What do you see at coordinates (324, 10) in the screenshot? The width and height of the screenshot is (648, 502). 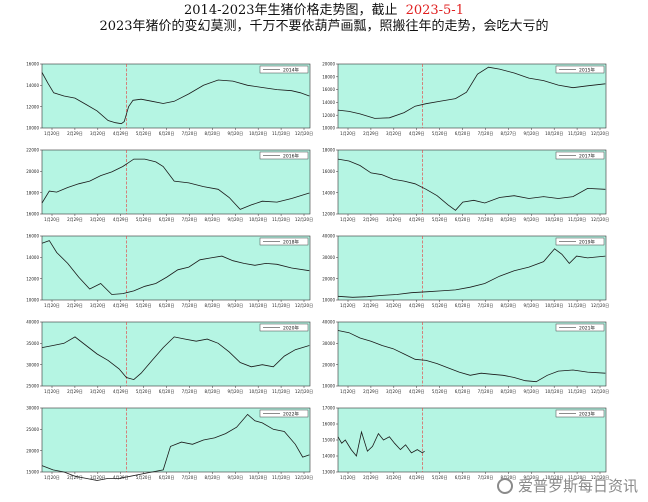 I see `title-line-1: 2014-2023年生猪价格走势图，截止 2023-5-1` at bounding box center [324, 10].